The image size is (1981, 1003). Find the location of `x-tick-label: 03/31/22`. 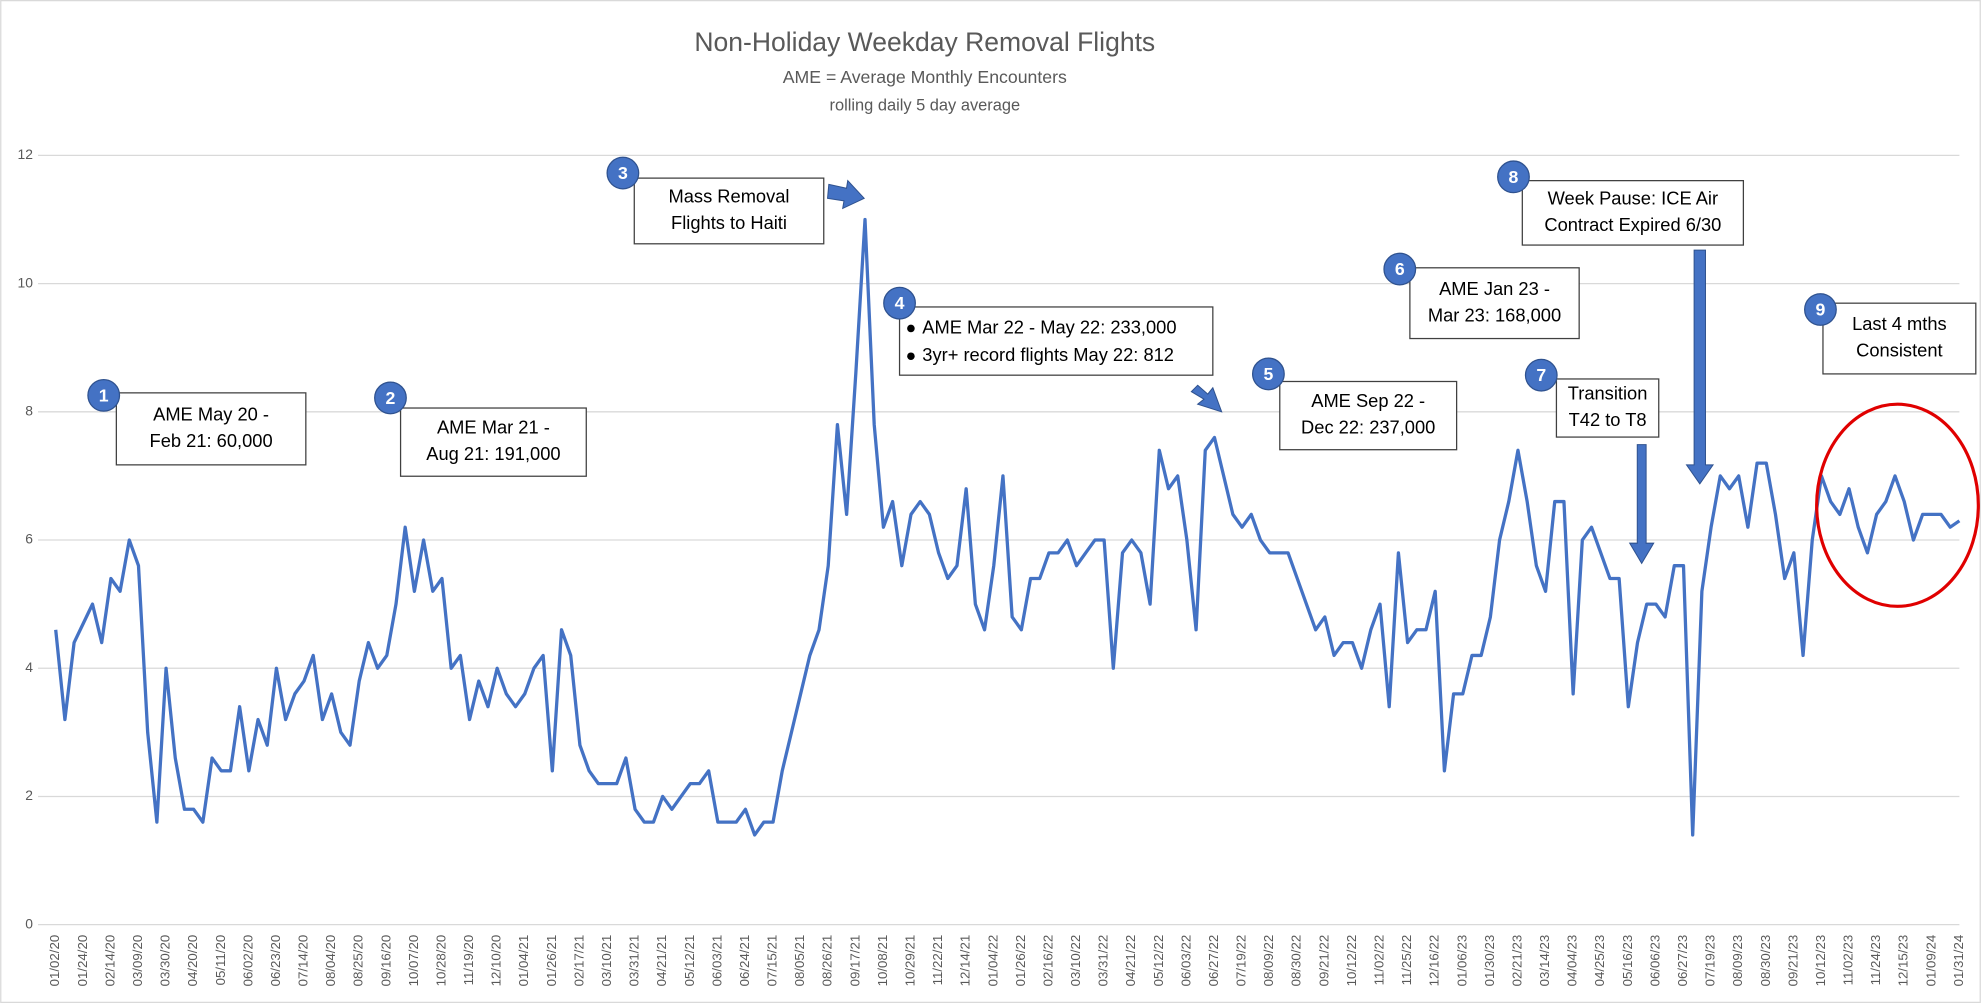

x-tick-label: 03/31/22 is located at coordinates (1103, 961).